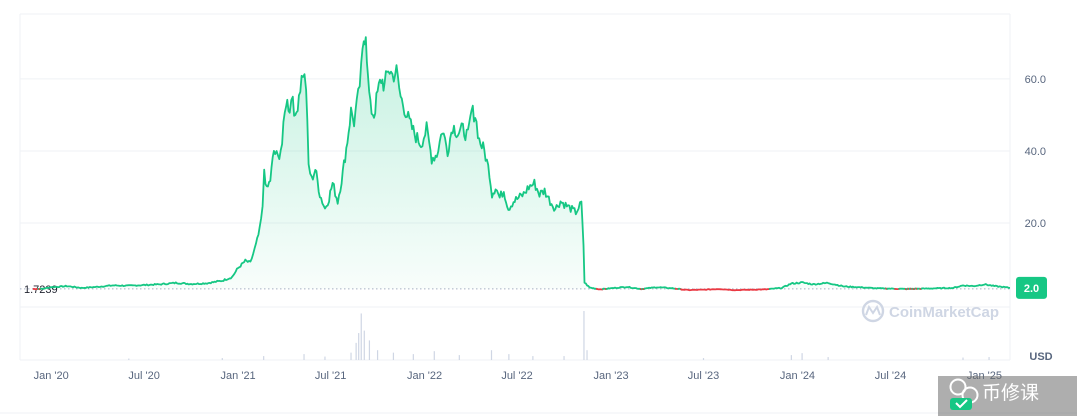  Describe the element at coordinates (610, 376) in the screenshot. I see `x-tick-label: Jan '23` at that location.